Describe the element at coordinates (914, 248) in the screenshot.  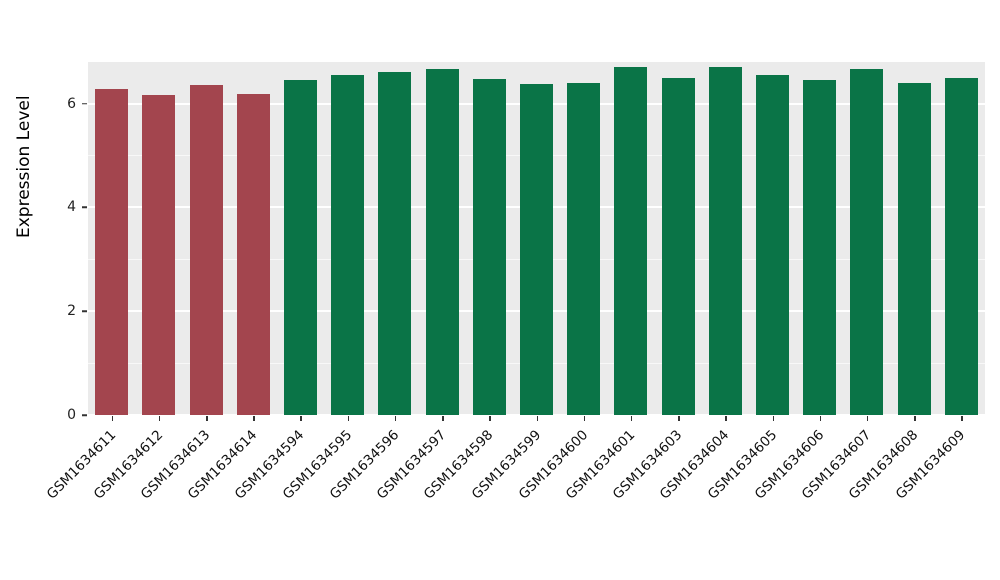
I see `bar-GSM1634608` at that location.